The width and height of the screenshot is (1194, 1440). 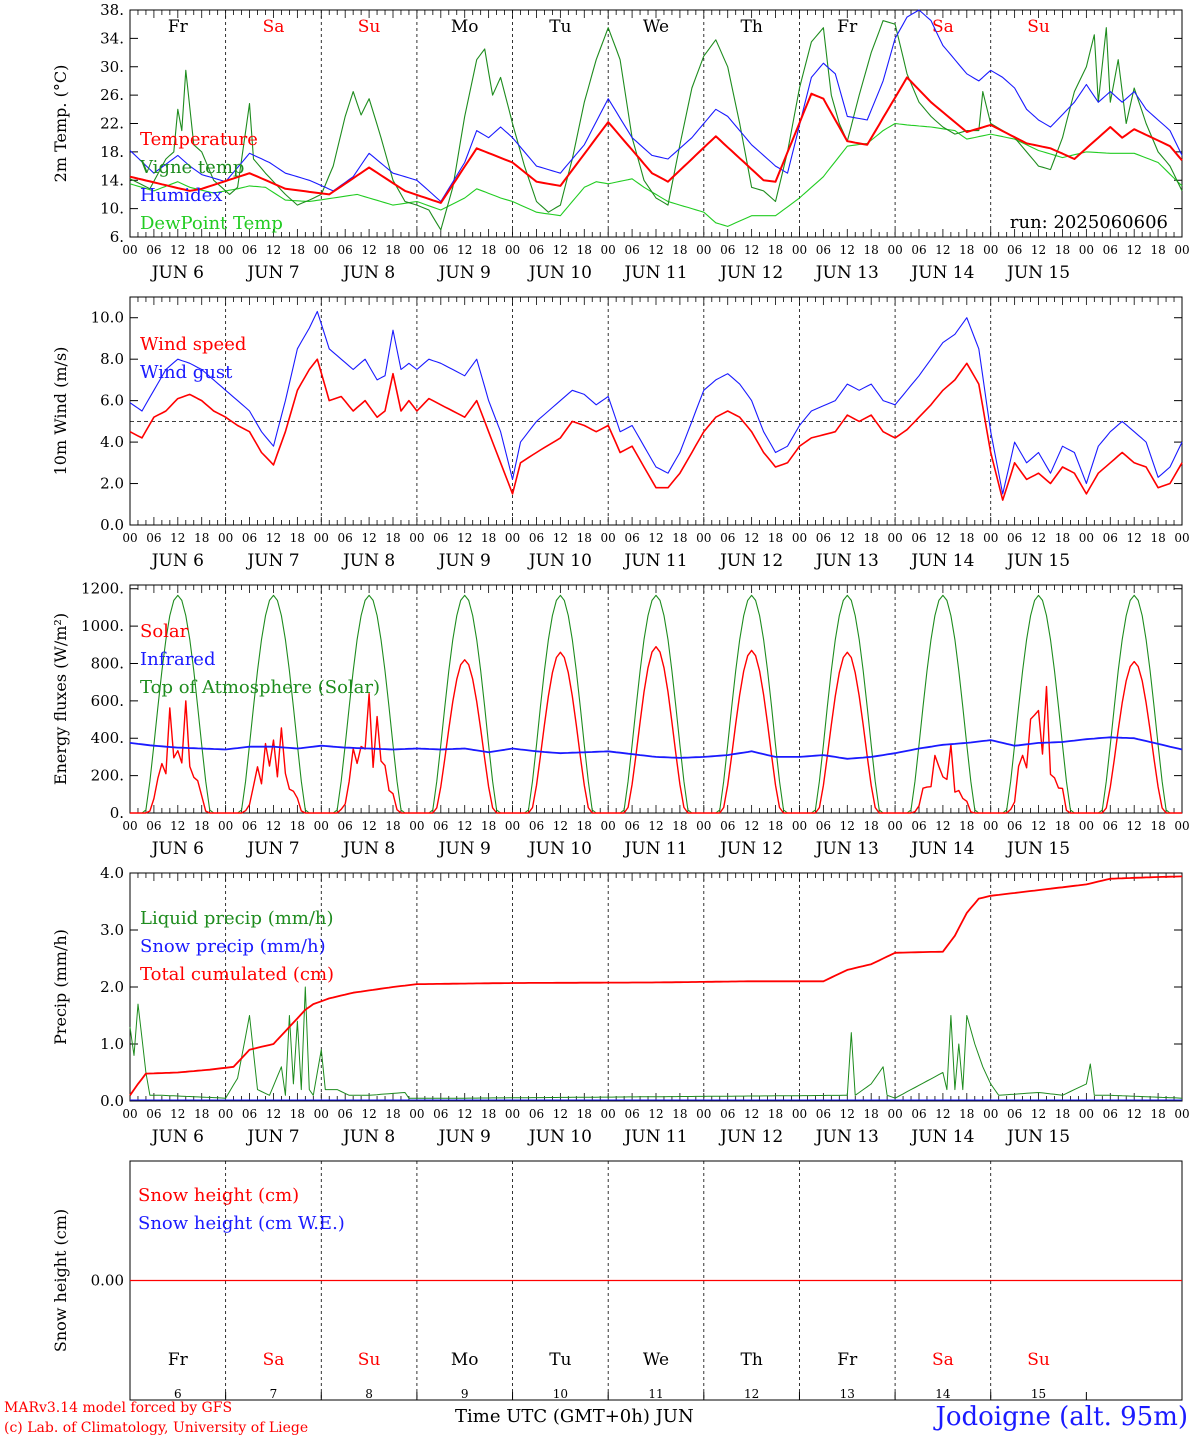 I want to click on series-line-solar, so click(x=656, y=730).